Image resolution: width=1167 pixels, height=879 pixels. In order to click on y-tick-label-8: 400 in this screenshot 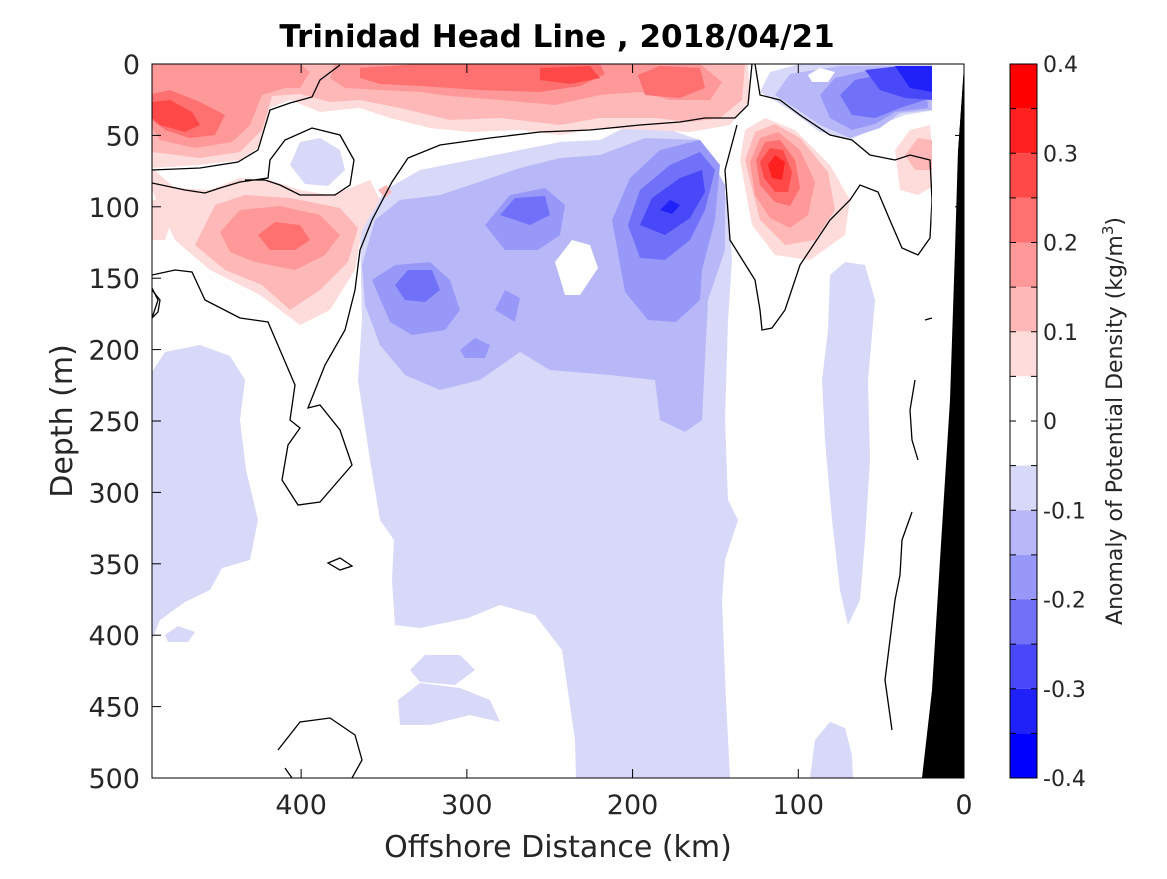, I will do `click(114, 636)`.